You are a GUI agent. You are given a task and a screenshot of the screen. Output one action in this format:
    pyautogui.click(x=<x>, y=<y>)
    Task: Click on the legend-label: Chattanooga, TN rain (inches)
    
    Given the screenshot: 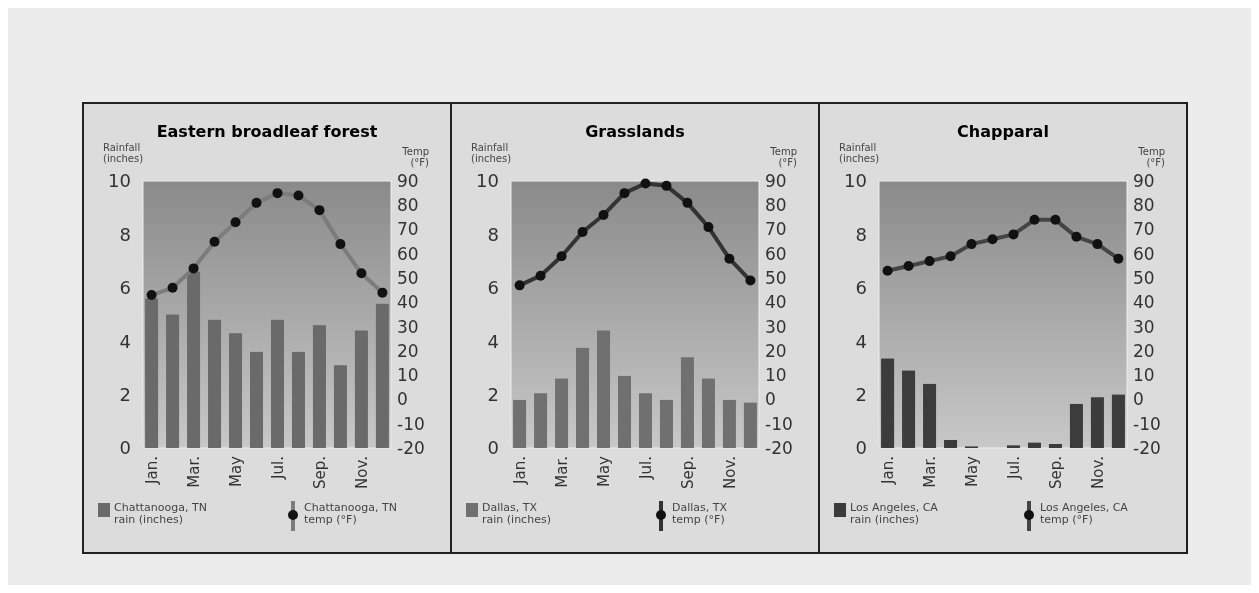 What is the action you would take?
    pyautogui.click(x=160, y=513)
    